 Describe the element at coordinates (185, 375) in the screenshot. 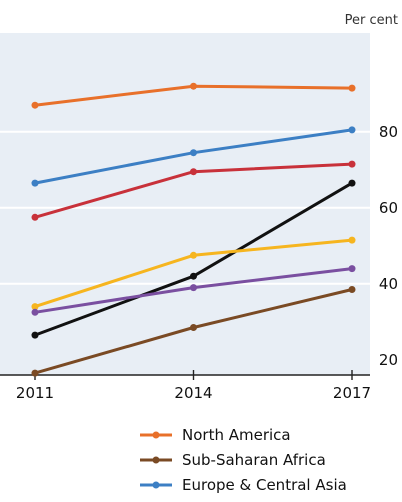

I see `x-axis` at that location.